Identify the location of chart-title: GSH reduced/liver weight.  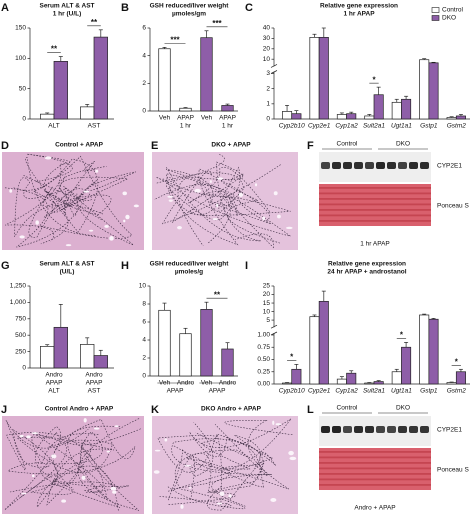
(190, 6).